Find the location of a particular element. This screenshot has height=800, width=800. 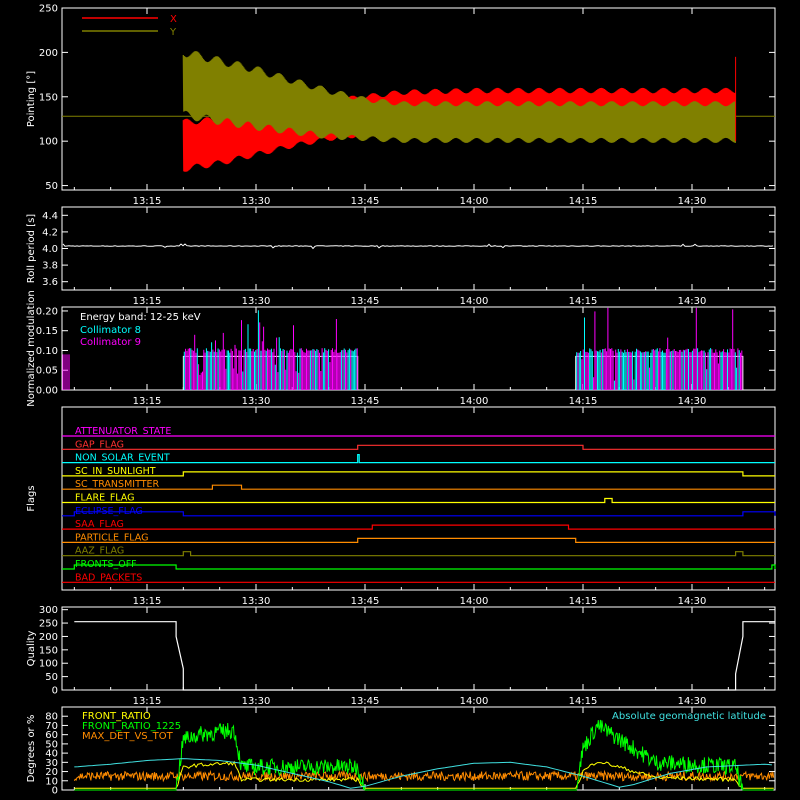

y-tick-label: 0.15 is located at coordinates (47, 331).